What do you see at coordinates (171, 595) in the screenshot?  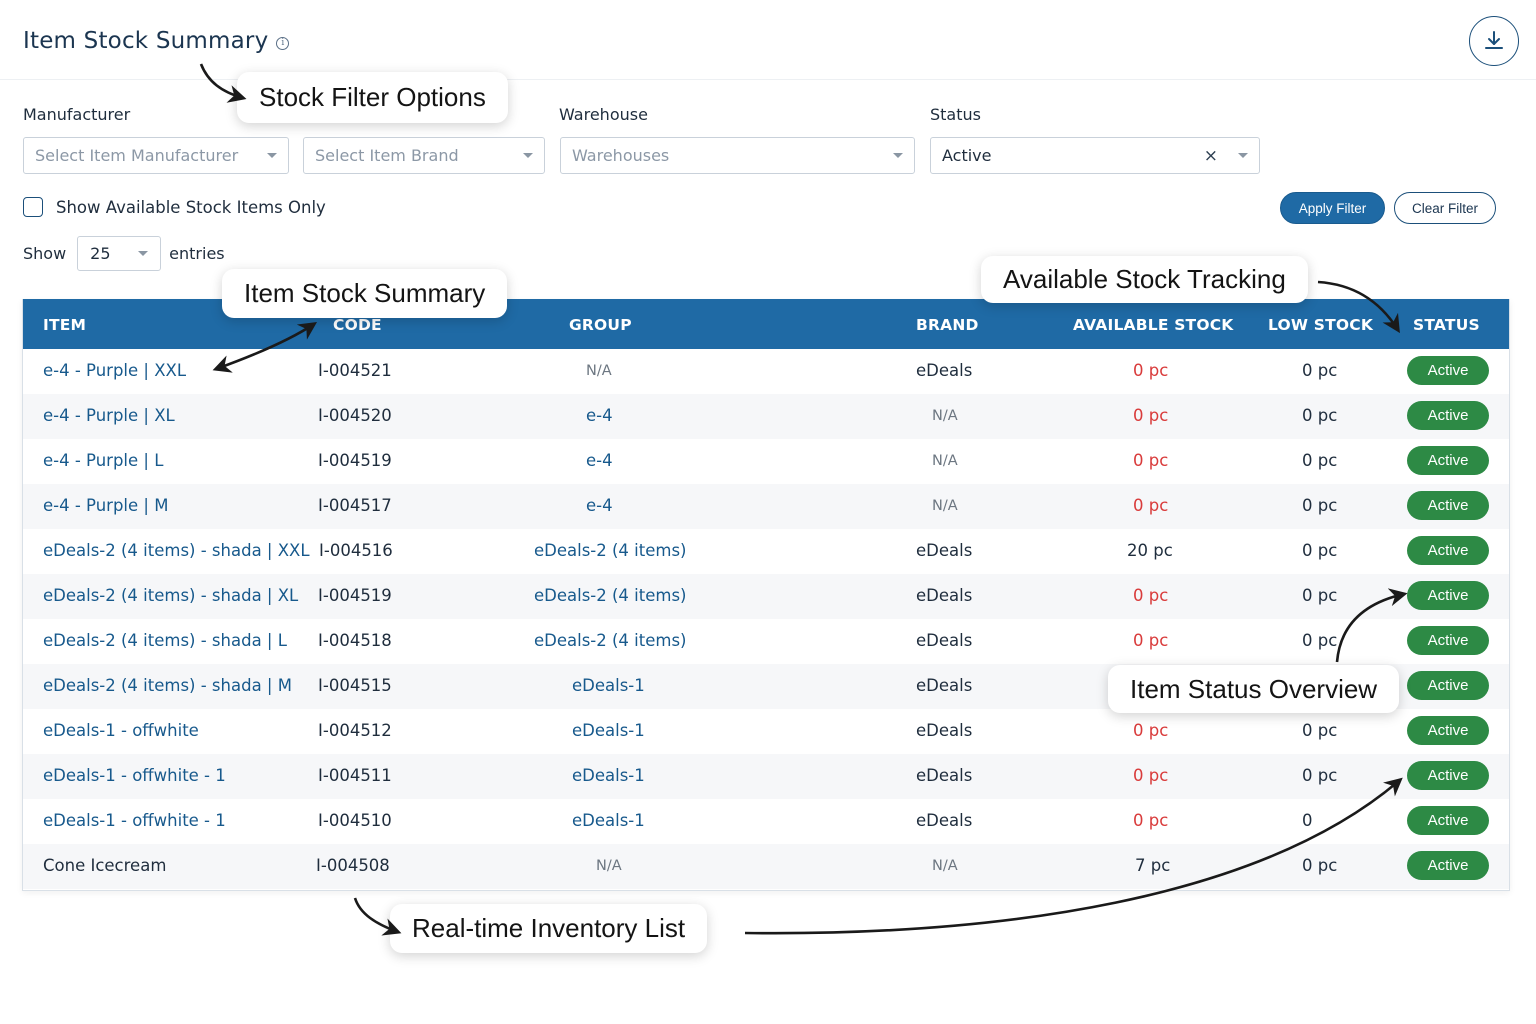 I see `item-name-link: eDeals-2 (4 items) - shada | XL` at bounding box center [171, 595].